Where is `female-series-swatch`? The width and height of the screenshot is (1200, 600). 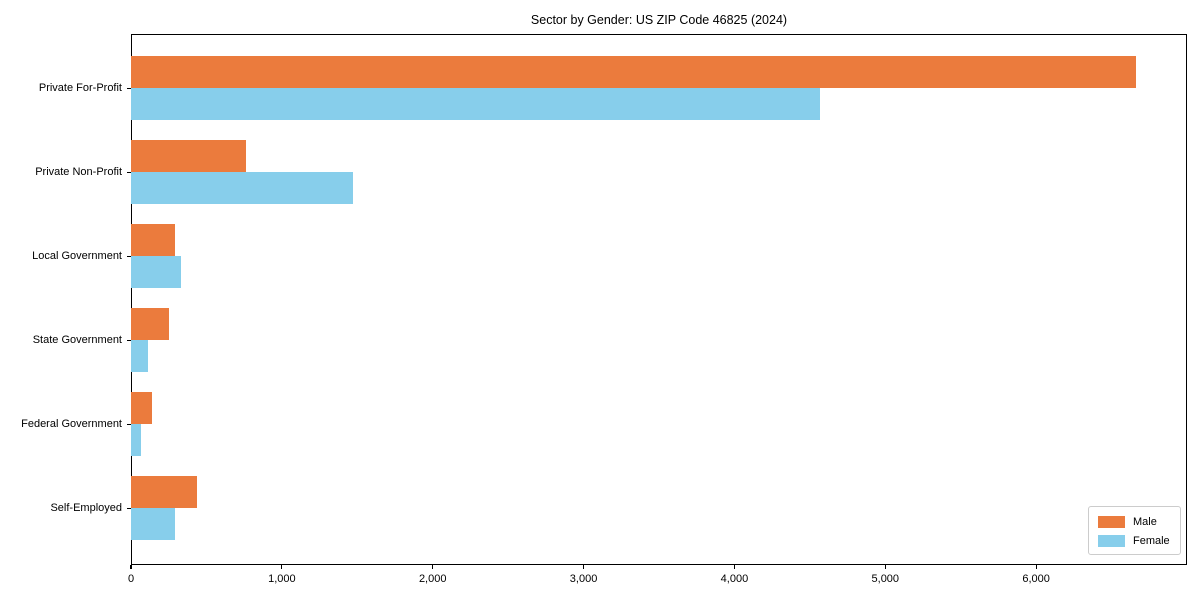
female-series-swatch is located at coordinates (1111, 541).